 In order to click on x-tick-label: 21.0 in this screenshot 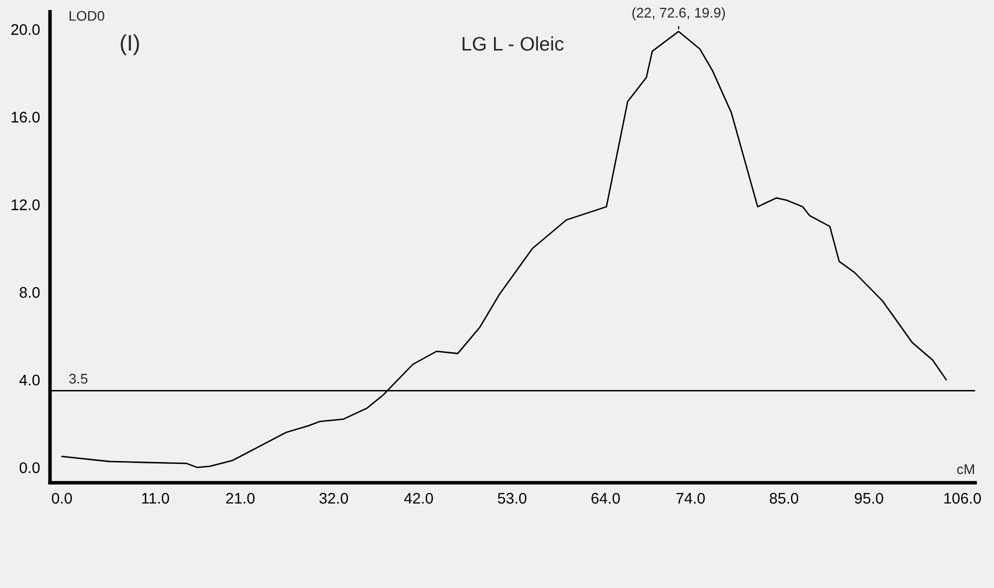, I will do `click(240, 498)`.